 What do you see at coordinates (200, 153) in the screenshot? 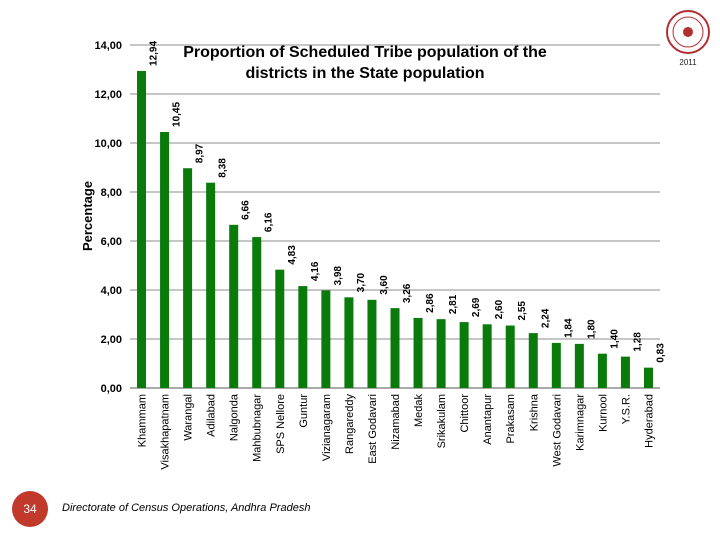
I see `bar-value-label: 8,97` at bounding box center [200, 153].